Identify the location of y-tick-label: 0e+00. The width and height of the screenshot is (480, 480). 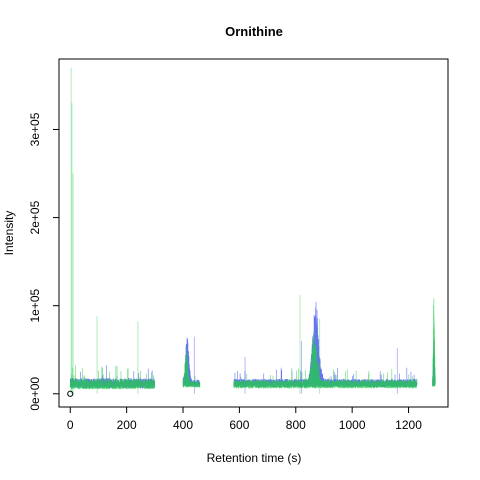
(35, 394).